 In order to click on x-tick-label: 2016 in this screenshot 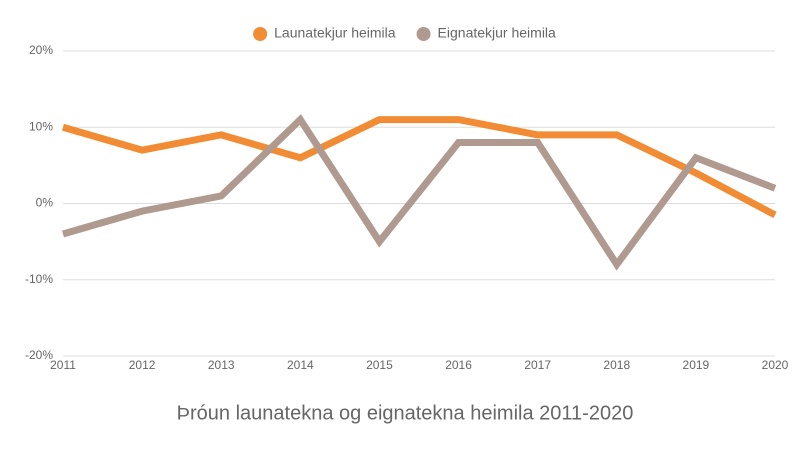, I will do `click(458, 365)`.